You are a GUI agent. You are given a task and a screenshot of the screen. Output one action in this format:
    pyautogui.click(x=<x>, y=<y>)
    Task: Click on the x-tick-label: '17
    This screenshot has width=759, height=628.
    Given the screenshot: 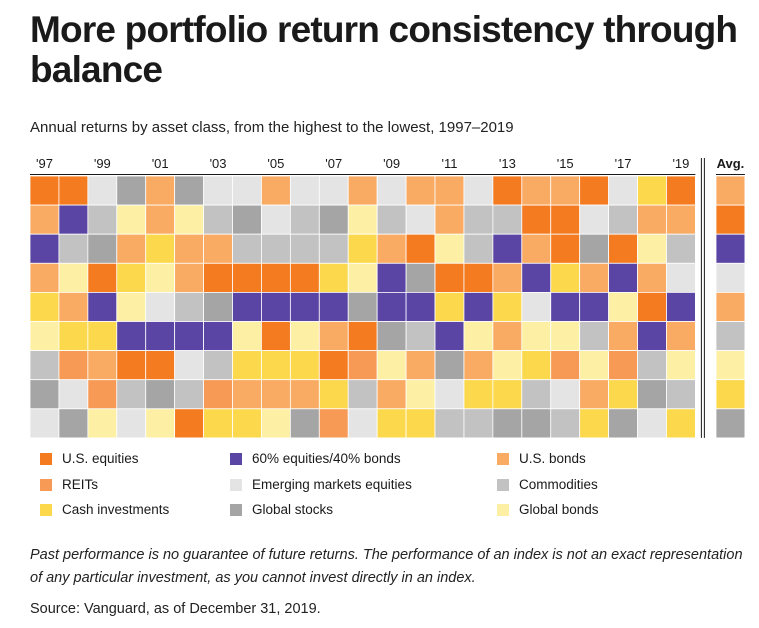 What is the action you would take?
    pyautogui.click(x=623, y=163)
    